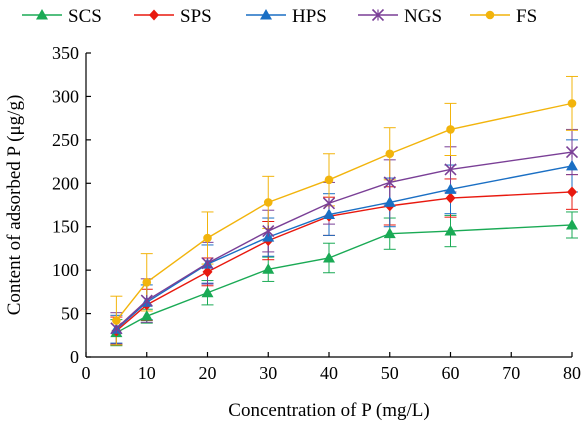 This screenshot has height=424, width=586. I want to click on x-tick-label: 30, so click(268, 373).